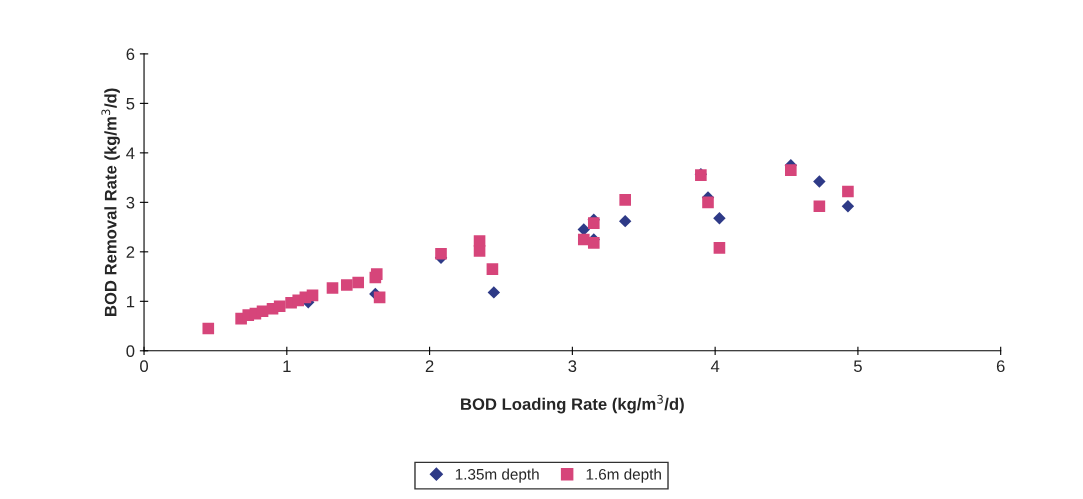  I want to click on x-tick-label: 0, so click(144, 366).